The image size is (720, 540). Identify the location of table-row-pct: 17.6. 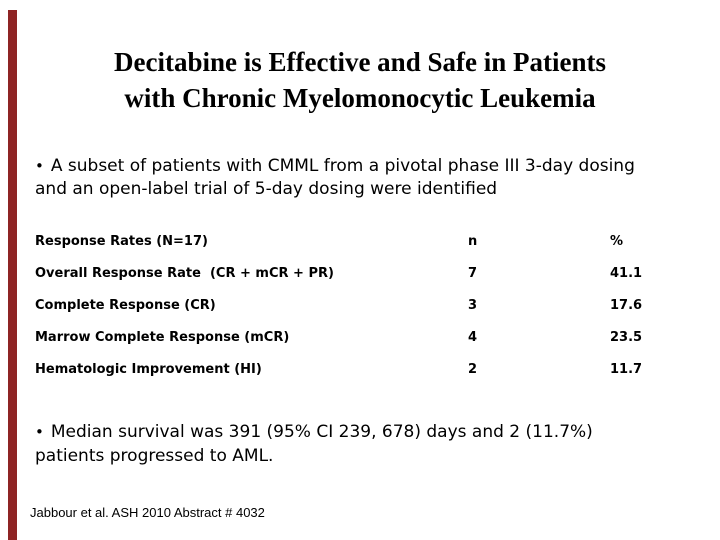
(626, 305).